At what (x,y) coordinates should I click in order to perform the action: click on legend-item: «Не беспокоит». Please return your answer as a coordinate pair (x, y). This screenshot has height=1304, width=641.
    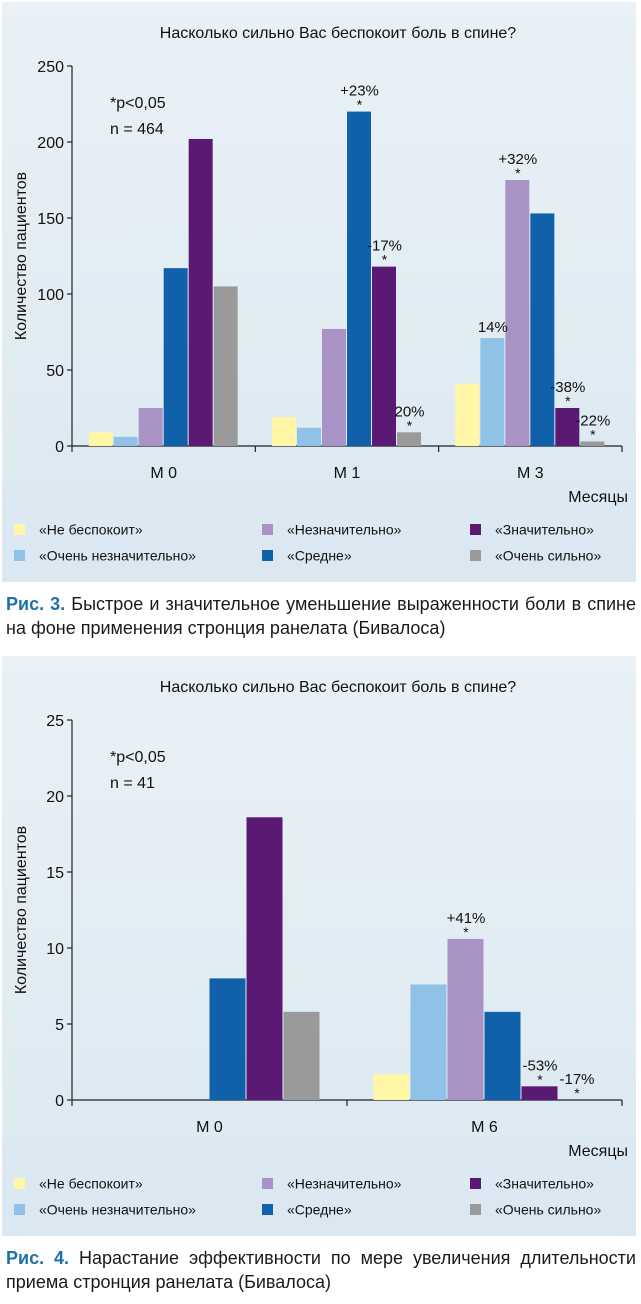
    Looking at the image, I should click on (78, 1183).